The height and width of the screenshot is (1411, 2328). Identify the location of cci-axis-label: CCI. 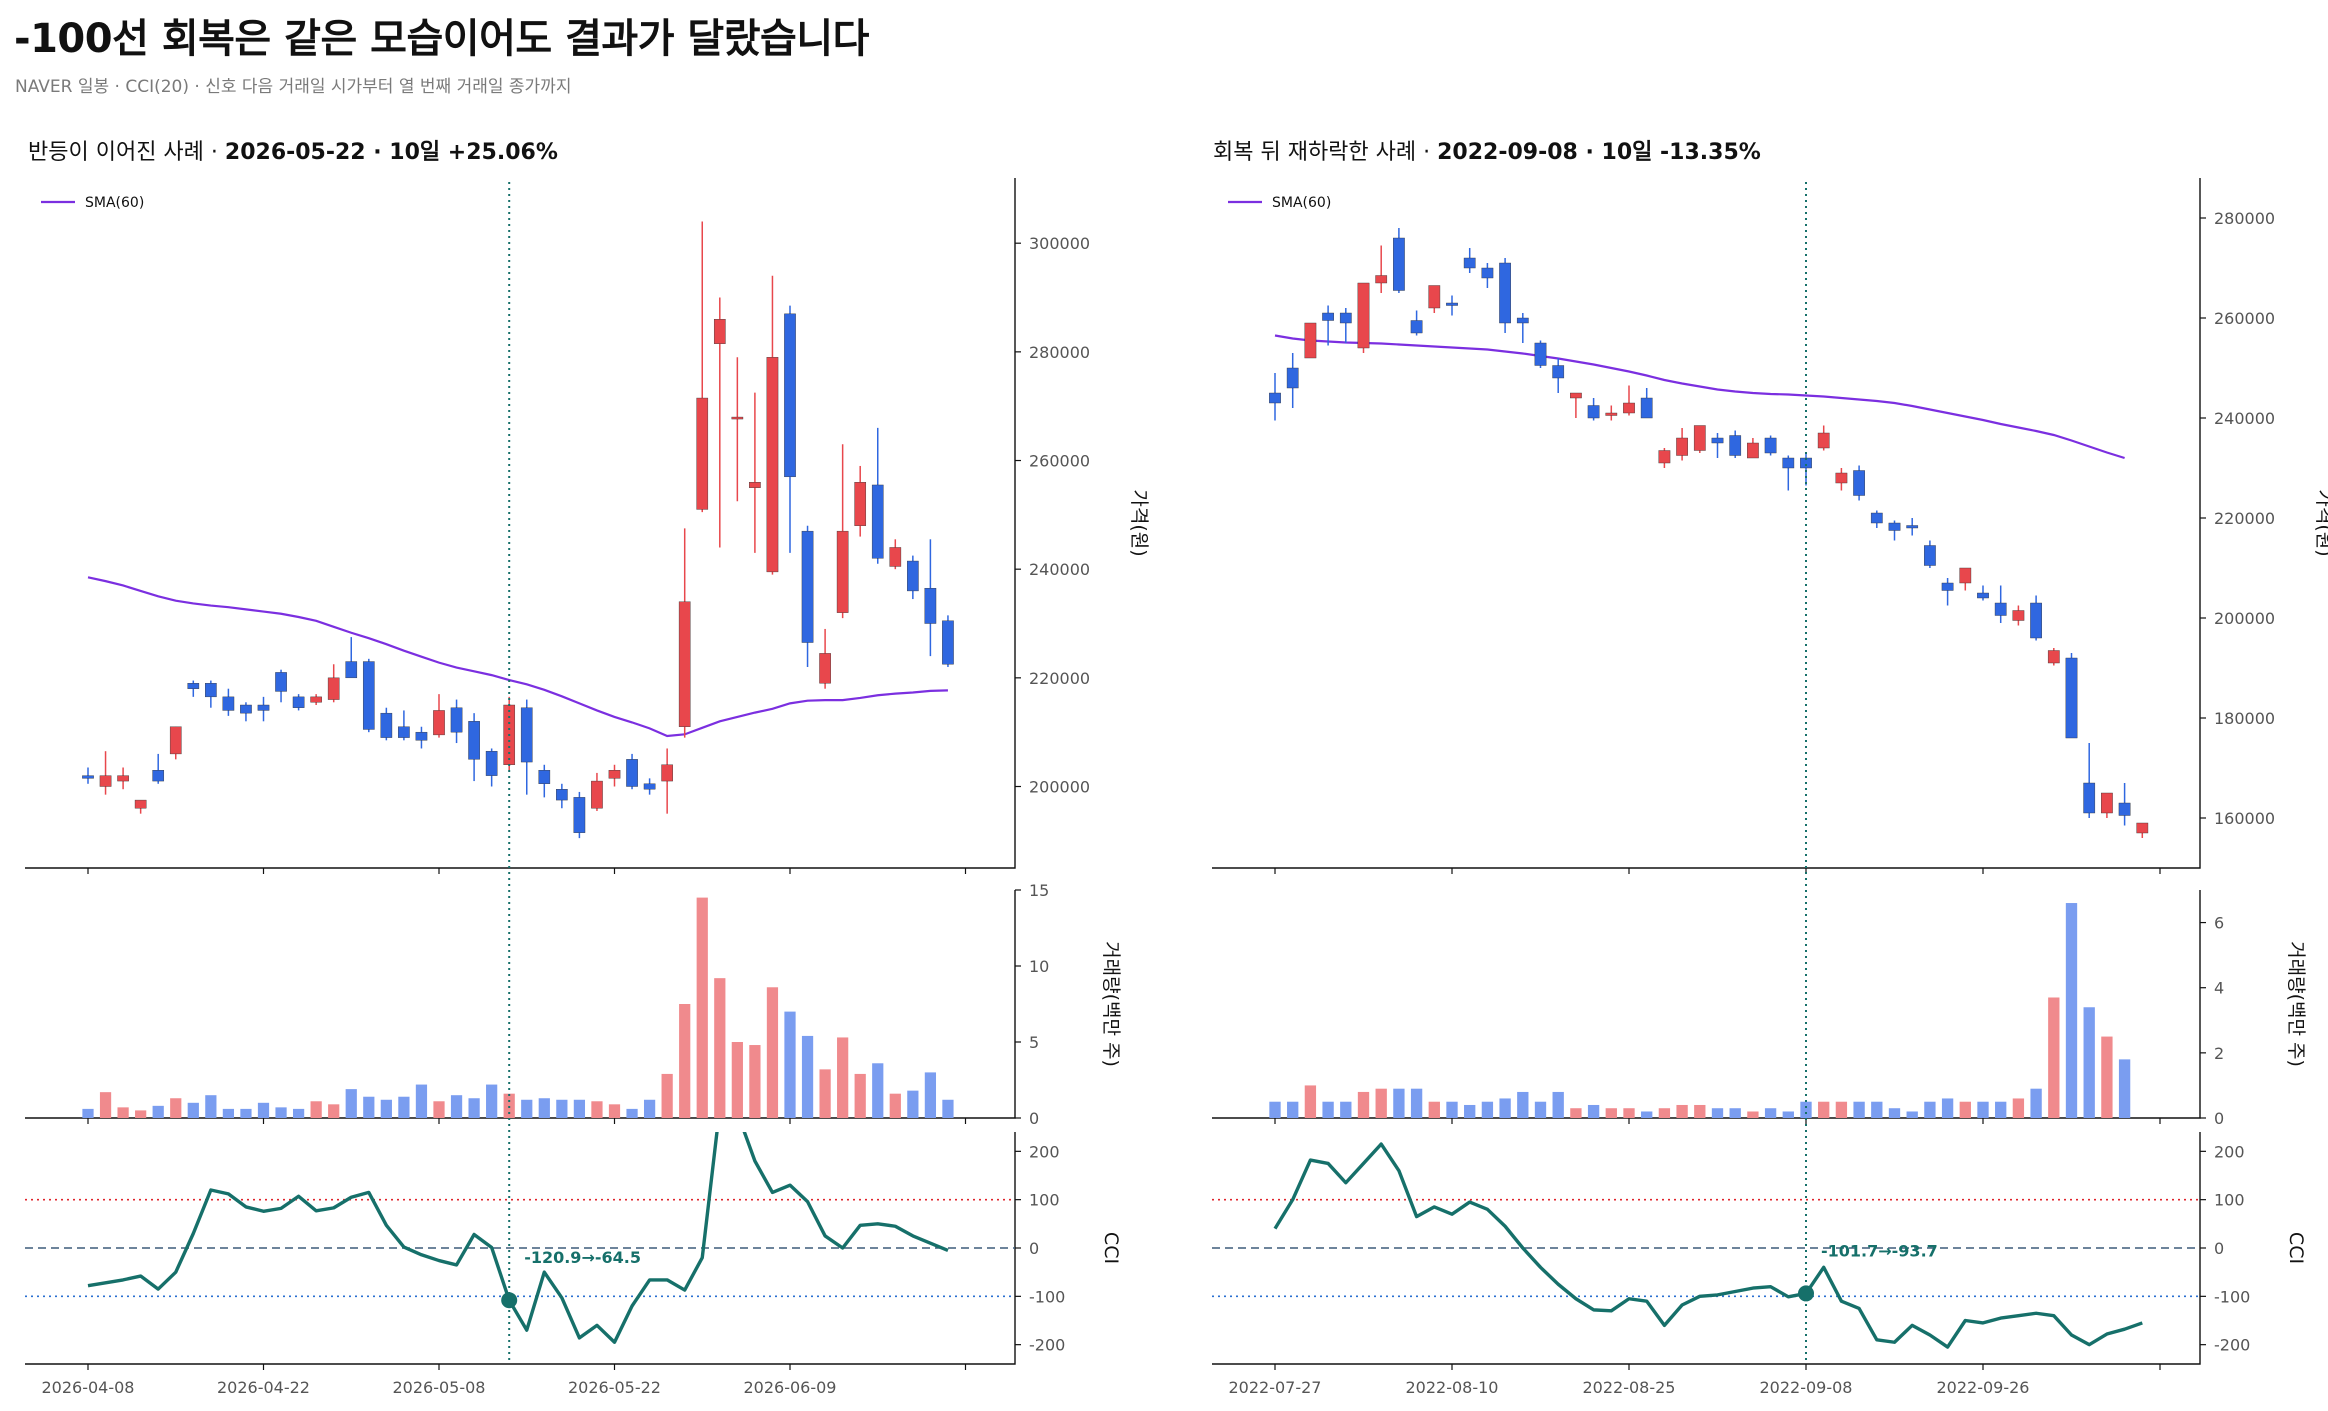
(2296, 1248).